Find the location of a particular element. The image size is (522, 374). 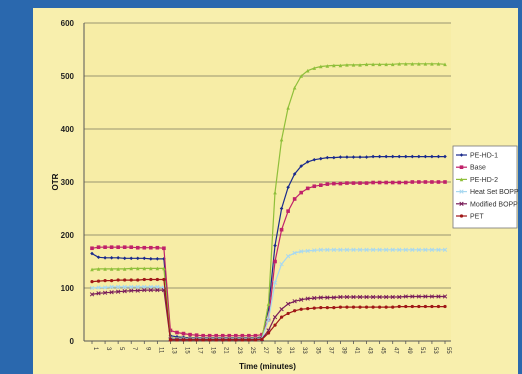

x-tick-label-39: 39 is located at coordinates (343, 350).